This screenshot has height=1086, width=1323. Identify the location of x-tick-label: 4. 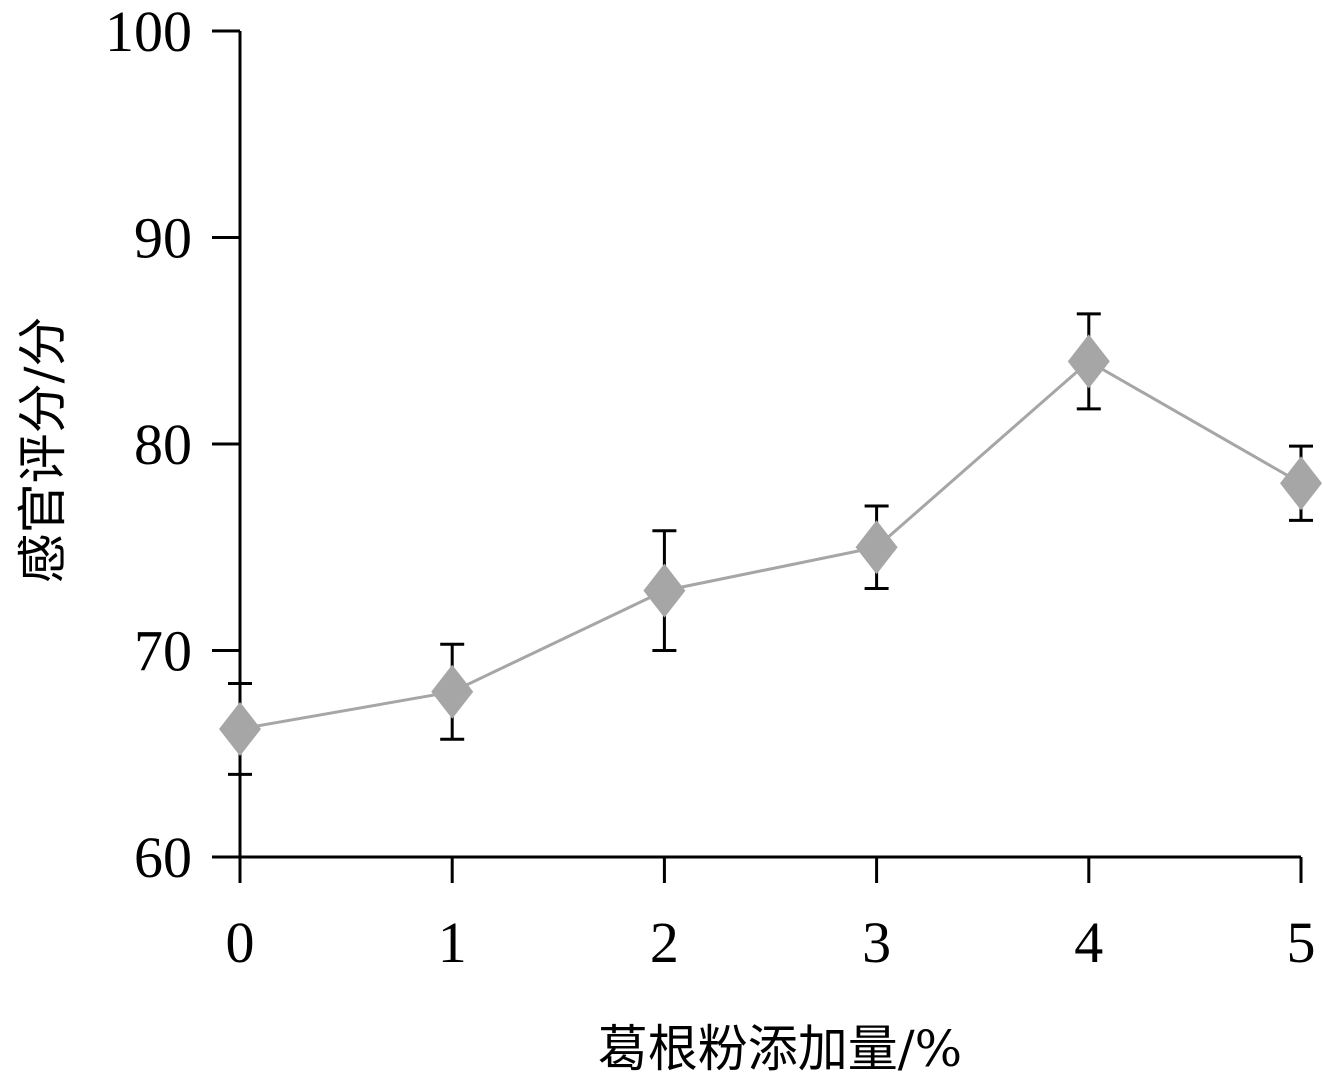
(1088, 942).